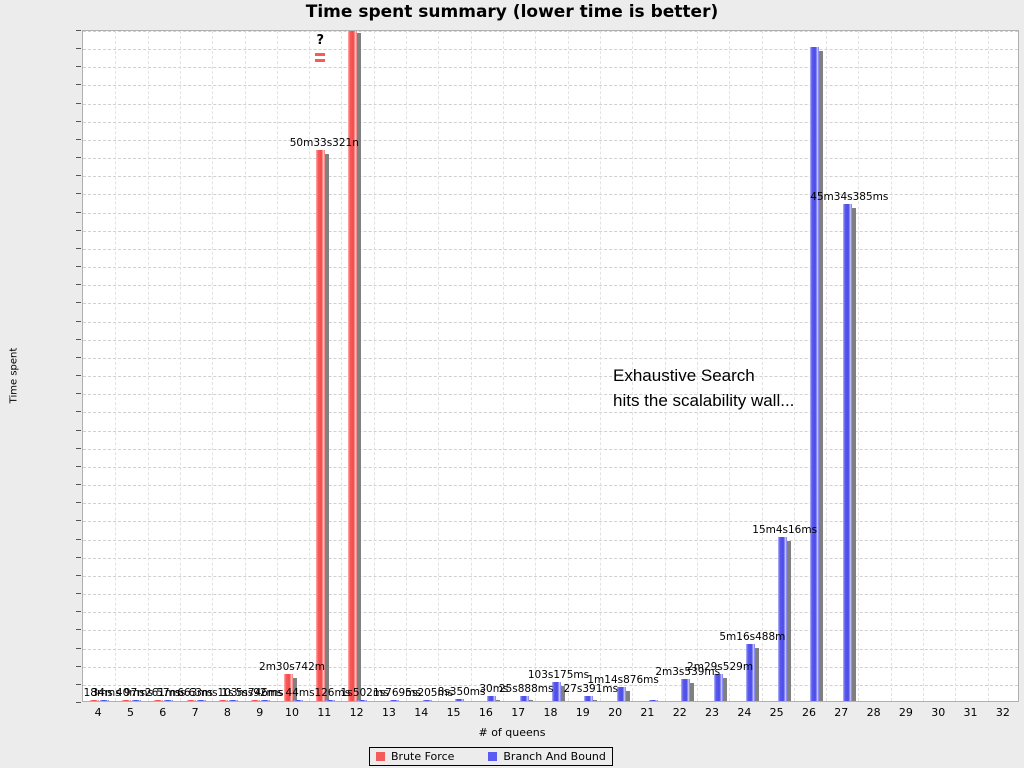 The image size is (1024, 768). What do you see at coordinates (320, 59) in the screenshot?
I see `clipped-bar-break-icon` at bounding box center [320, 59].